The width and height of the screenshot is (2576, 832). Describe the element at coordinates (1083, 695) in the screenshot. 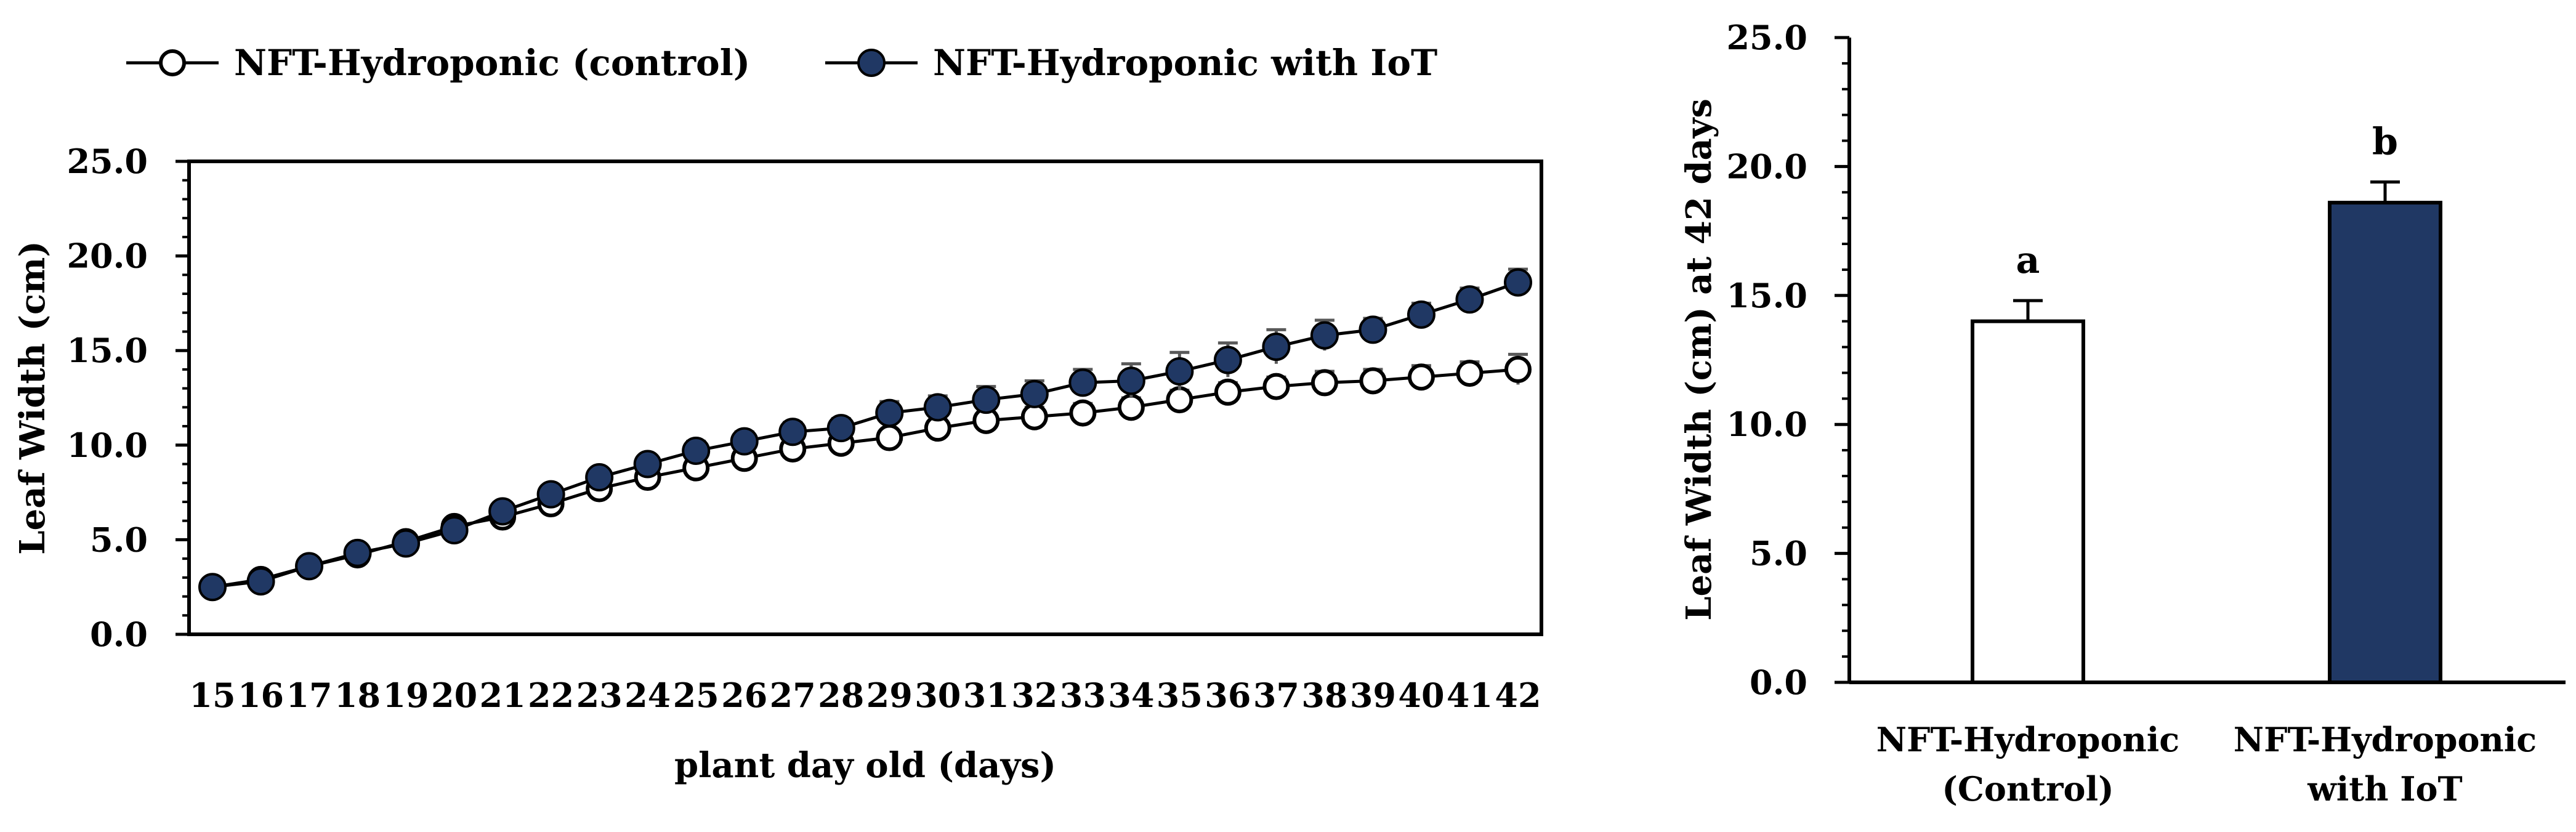

I see `x-tick-label: 33` at that location.